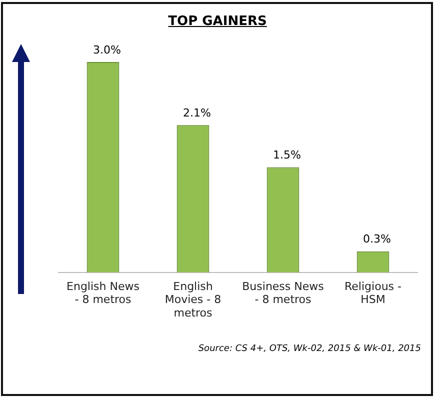 This screenshot has width=435, height=400. Describe the element at coordinates (107, 49) in the screenshot. I see `data-label: 3.0%` at that location.